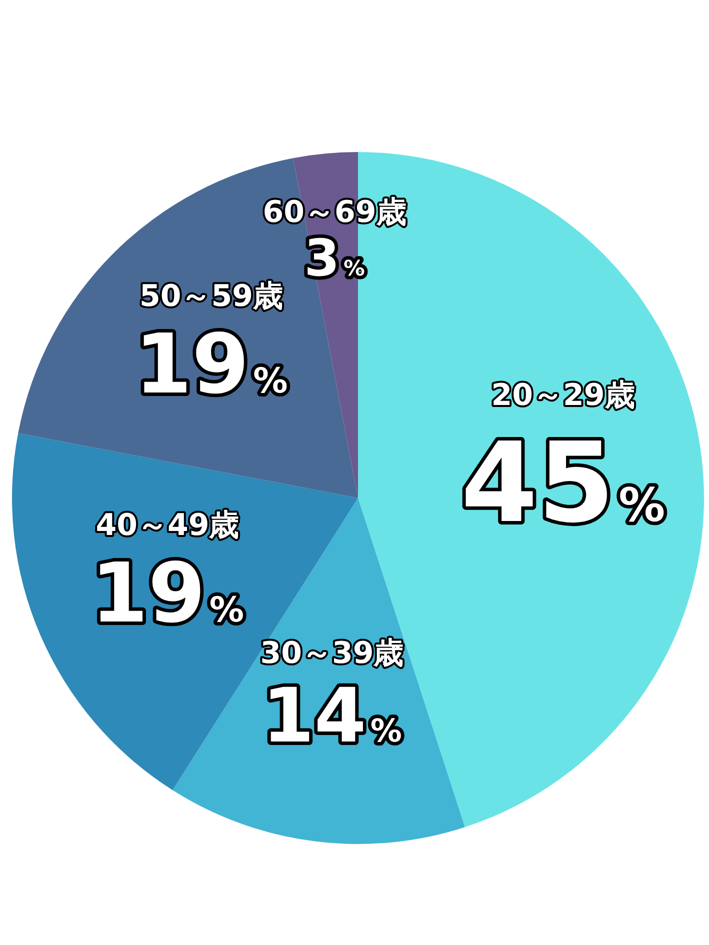 Image resolution: width=709 pixels, height=945 pixels. I want to click on data-label: 14%, so click(332, 715).